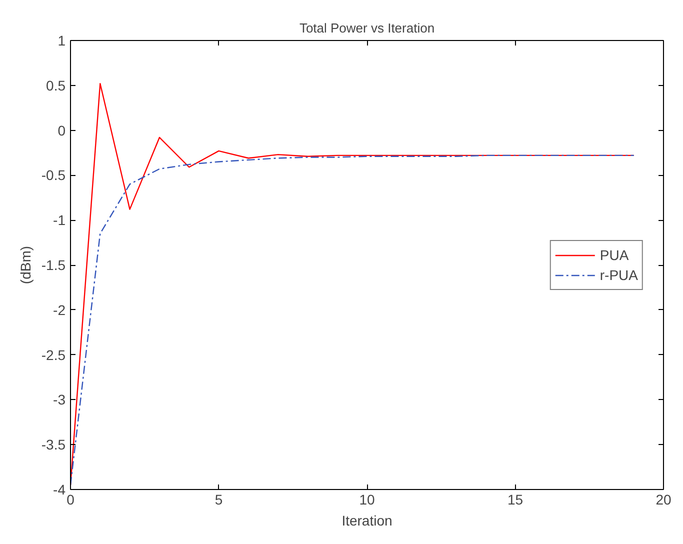  What do you see at coordinates (59, 490) in the screenshot?
I see `y-tick-label: -4` at bounding box center [59, 490].